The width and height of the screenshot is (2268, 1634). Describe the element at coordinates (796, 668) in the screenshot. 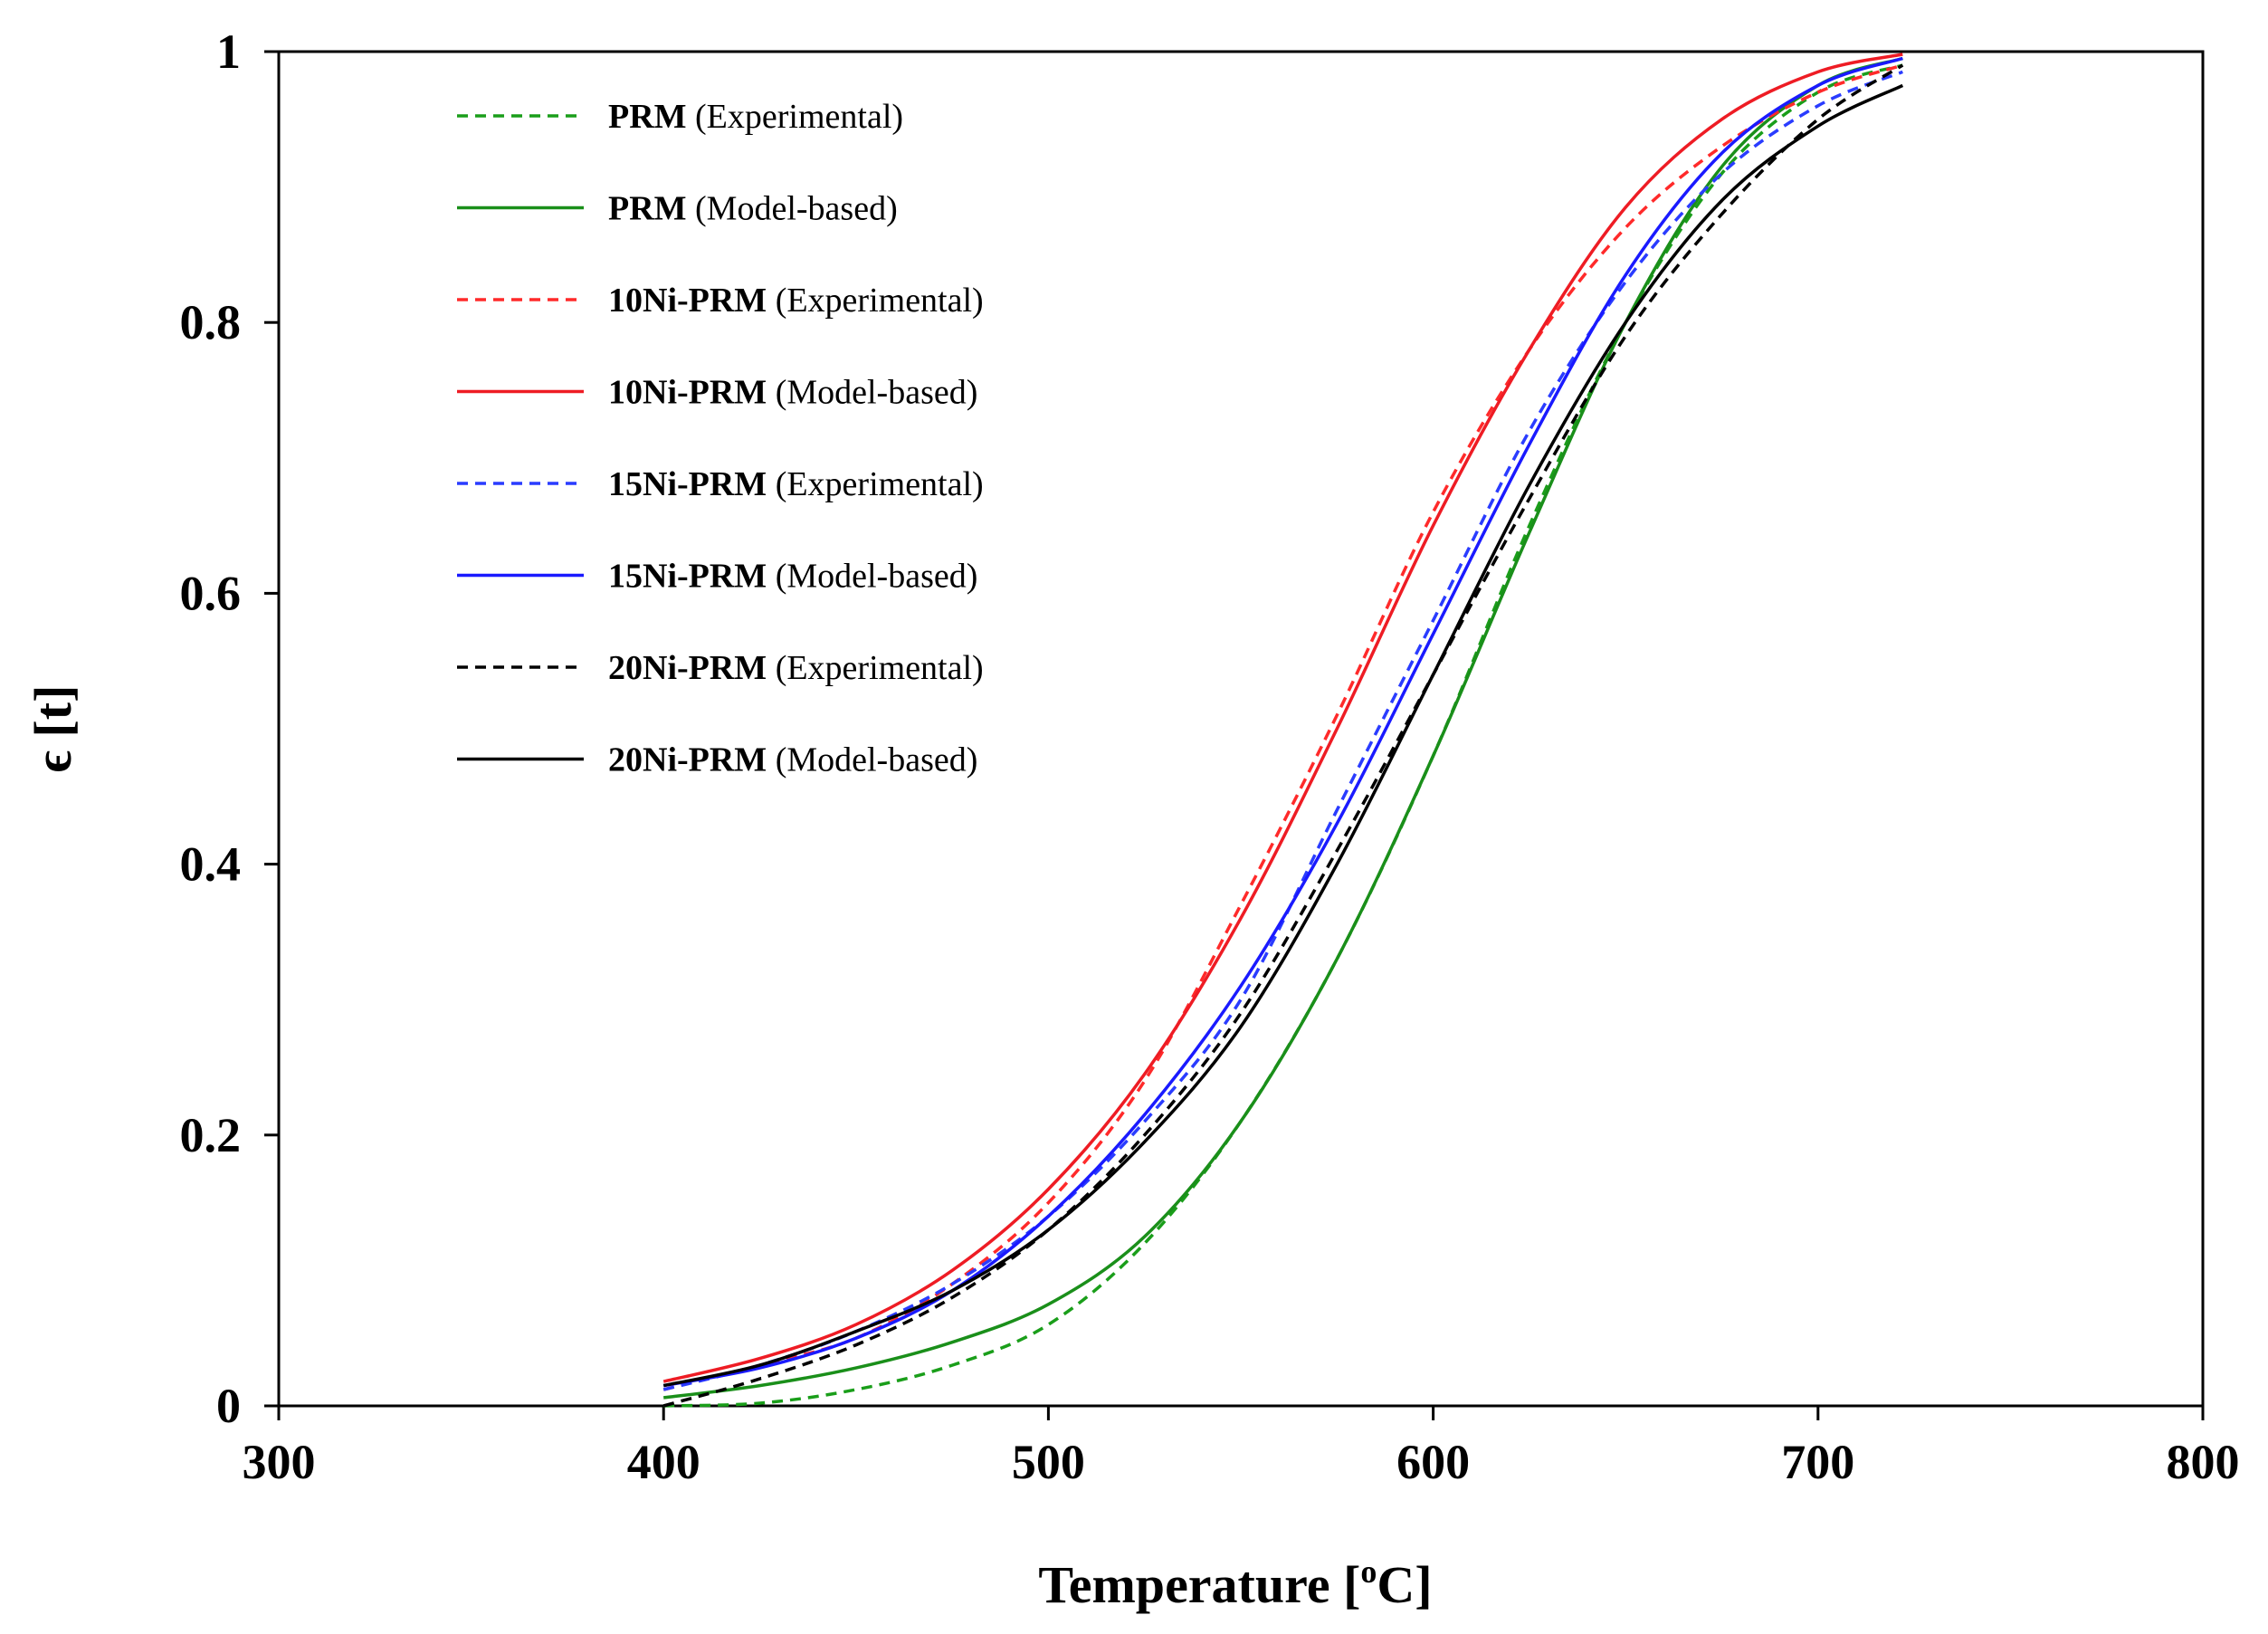

I see `legend-label: 20Ni-PRM (Experimental)` at that location.